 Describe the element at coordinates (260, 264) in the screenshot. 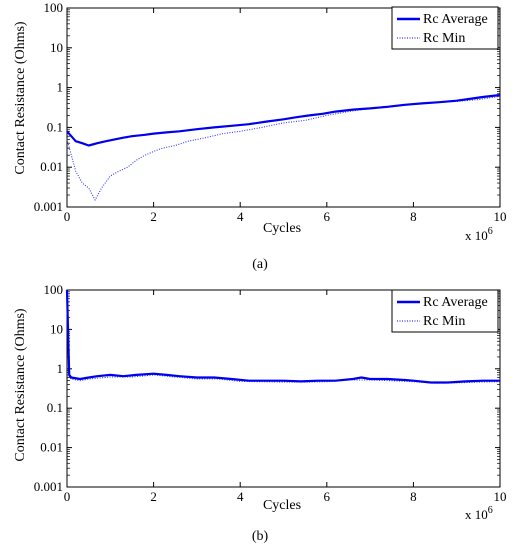

I see `panel-caption: (a)` at that location.